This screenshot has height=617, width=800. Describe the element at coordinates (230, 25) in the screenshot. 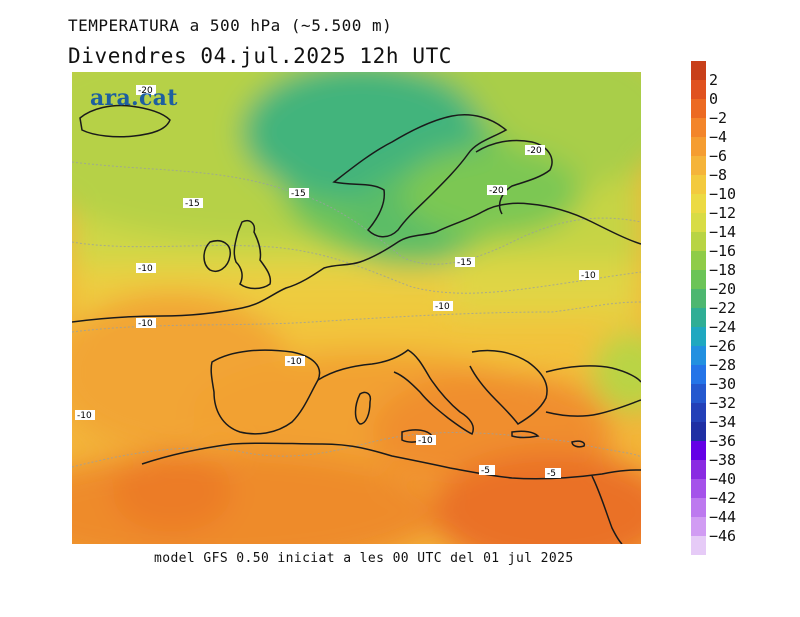

I see `map-title: TEMPERATURA a 500 hPa (~5.500 m)` at that location.